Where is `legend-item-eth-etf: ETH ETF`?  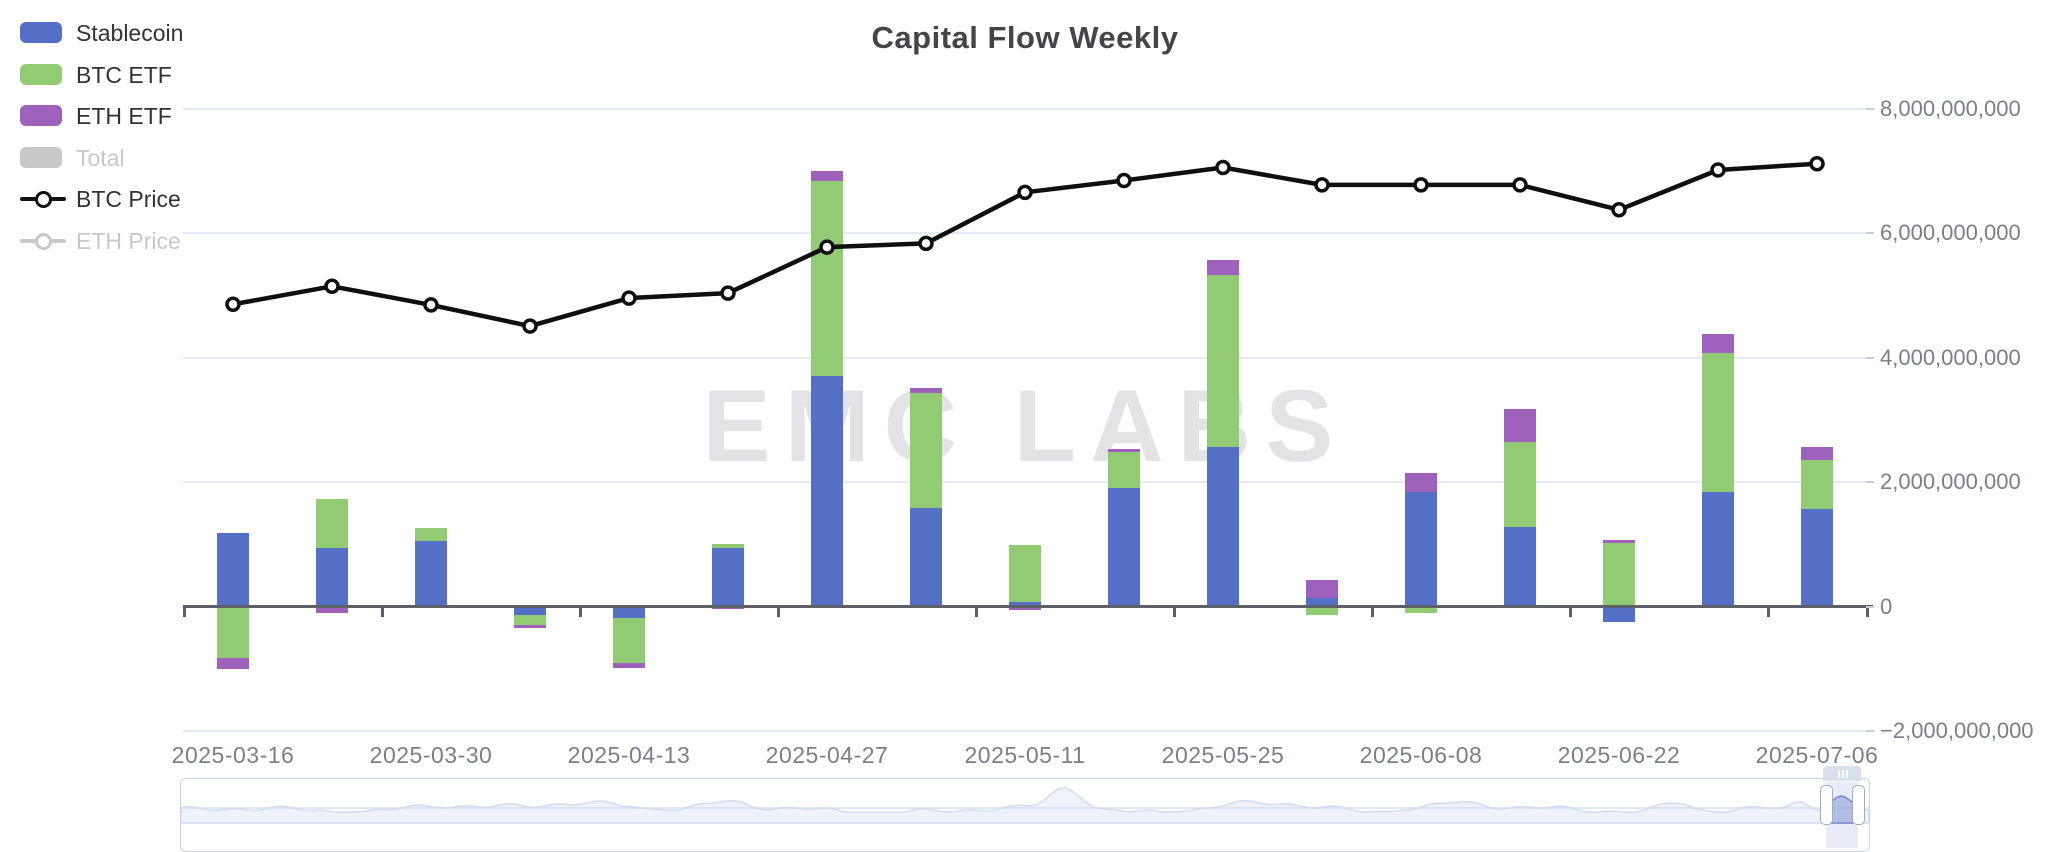
legend-item-eth-etf: ETH ETF is located at coordinates (130, 117).